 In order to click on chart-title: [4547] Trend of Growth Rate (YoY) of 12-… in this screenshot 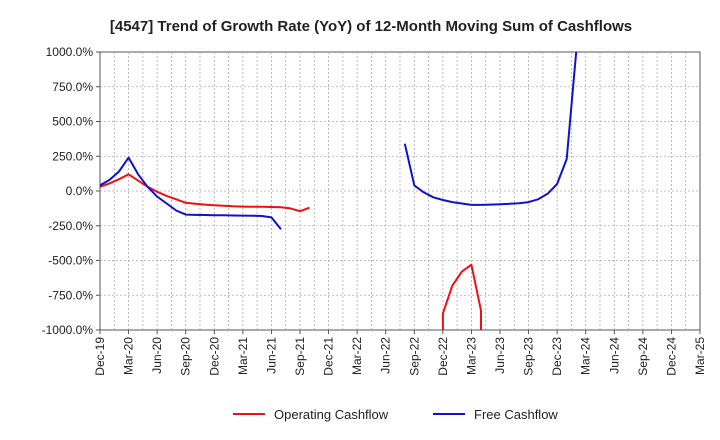, I will do `click(371, 26)`.